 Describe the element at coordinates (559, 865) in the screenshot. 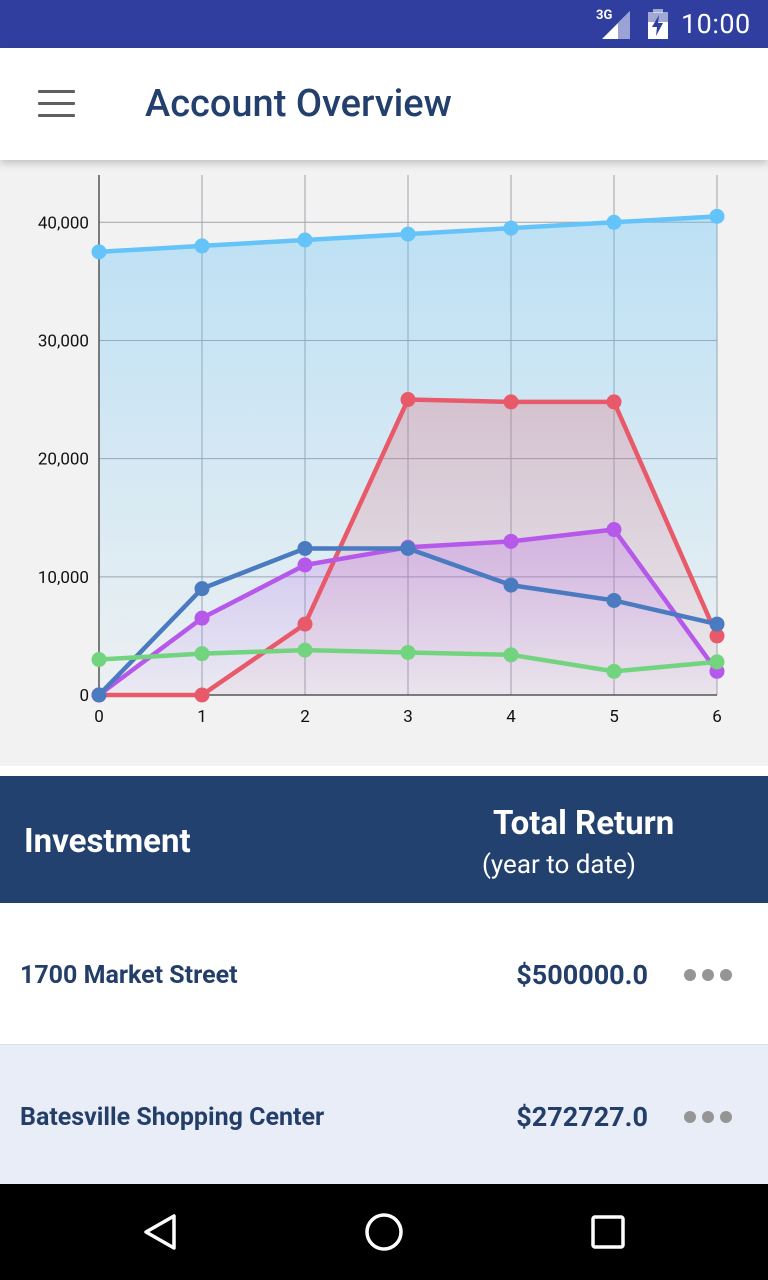

I see `column-header-subtitle: (year to date)` at that location.